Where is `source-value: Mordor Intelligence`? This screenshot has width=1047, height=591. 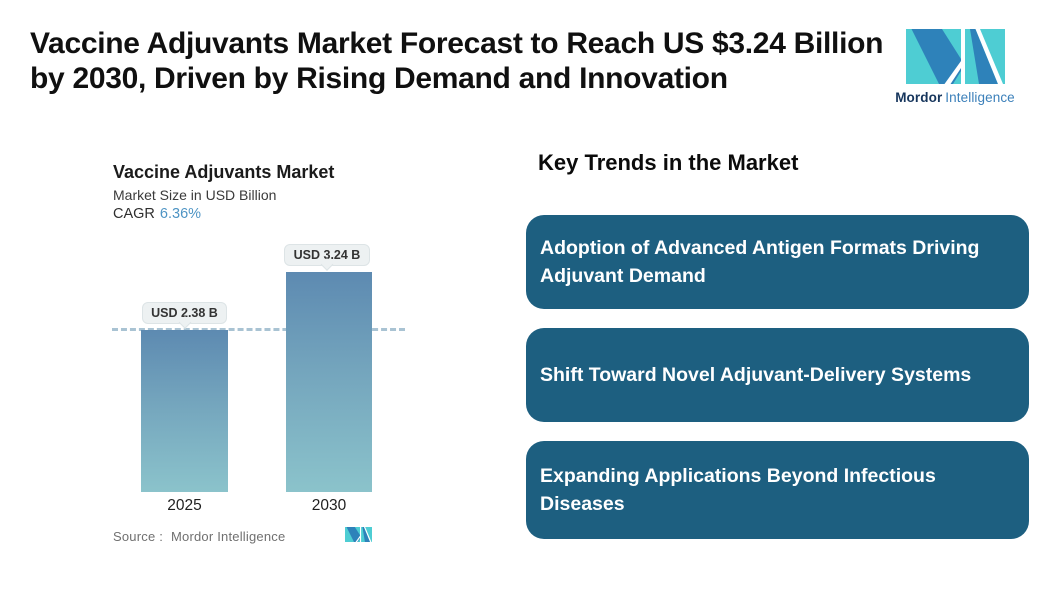
source-value: Mordor Intelligence is located at coordinates (228, 536).